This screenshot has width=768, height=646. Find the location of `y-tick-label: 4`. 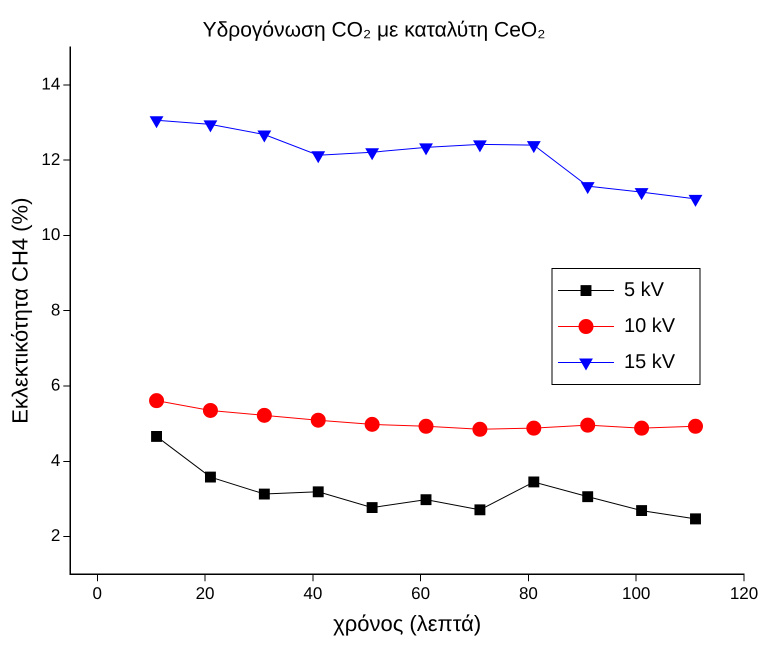

y-tick-label: 4 is located at coordinates (55, 460).